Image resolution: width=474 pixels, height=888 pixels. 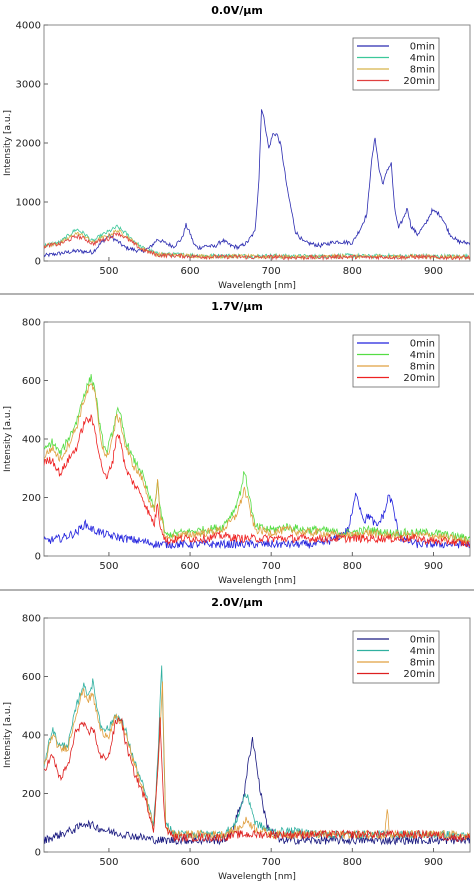 I want to click on y-tick-label: 3000, so click(x=28, y=85).